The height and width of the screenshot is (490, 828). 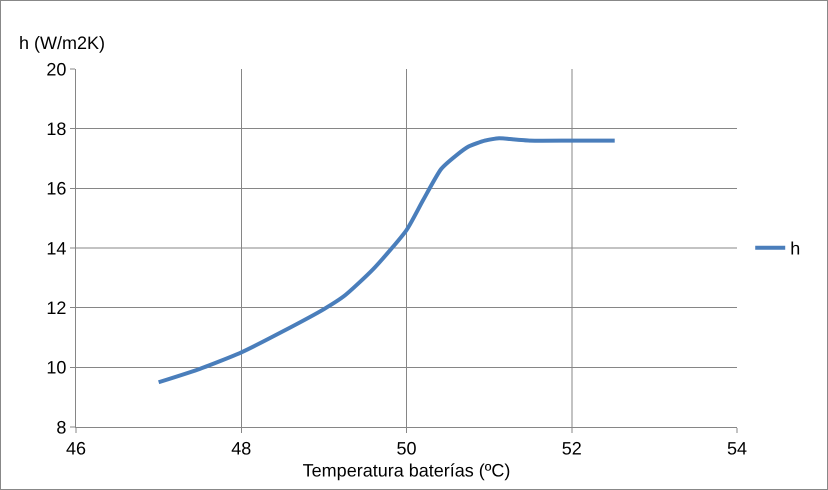 I want to click on legend-label: h, so click(x=795, y=248).